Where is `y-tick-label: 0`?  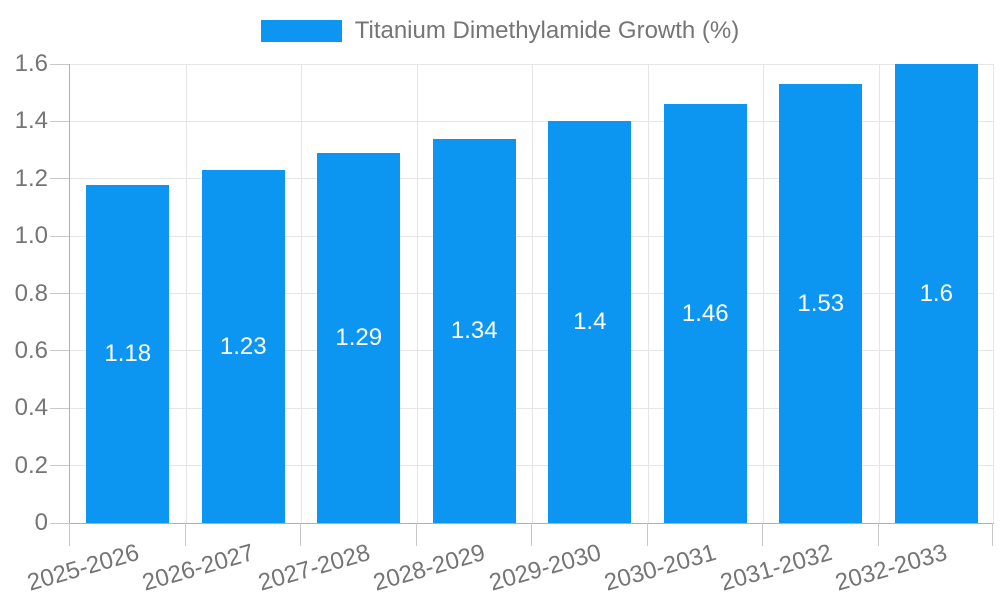 y-tick-label: 0 is located at coordinates (41, 522).